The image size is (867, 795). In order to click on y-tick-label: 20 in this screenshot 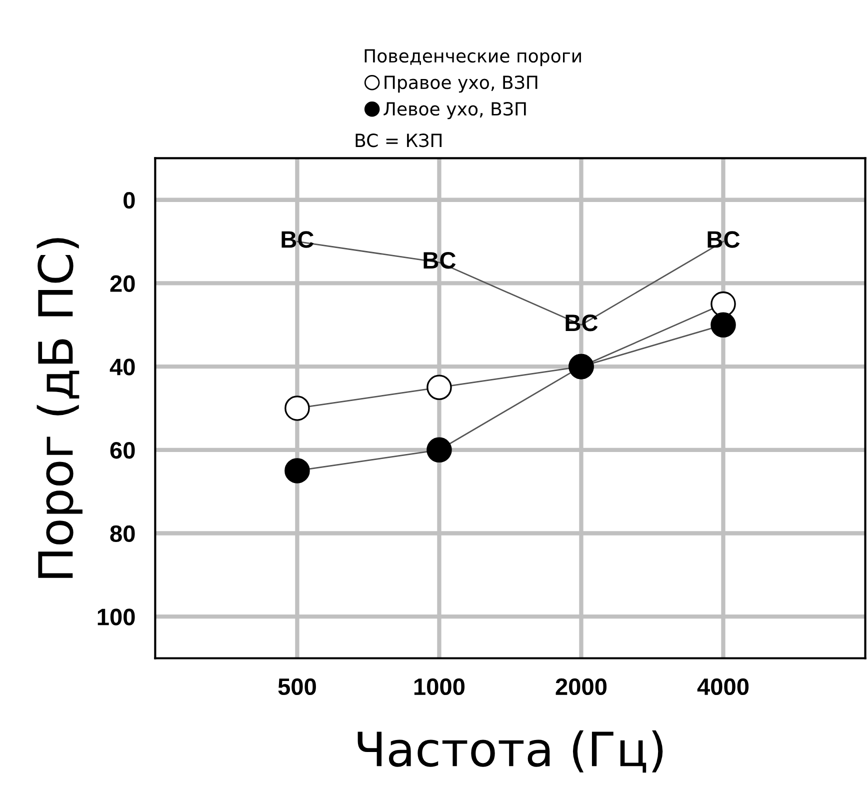, I will do `click(122, 283)`.